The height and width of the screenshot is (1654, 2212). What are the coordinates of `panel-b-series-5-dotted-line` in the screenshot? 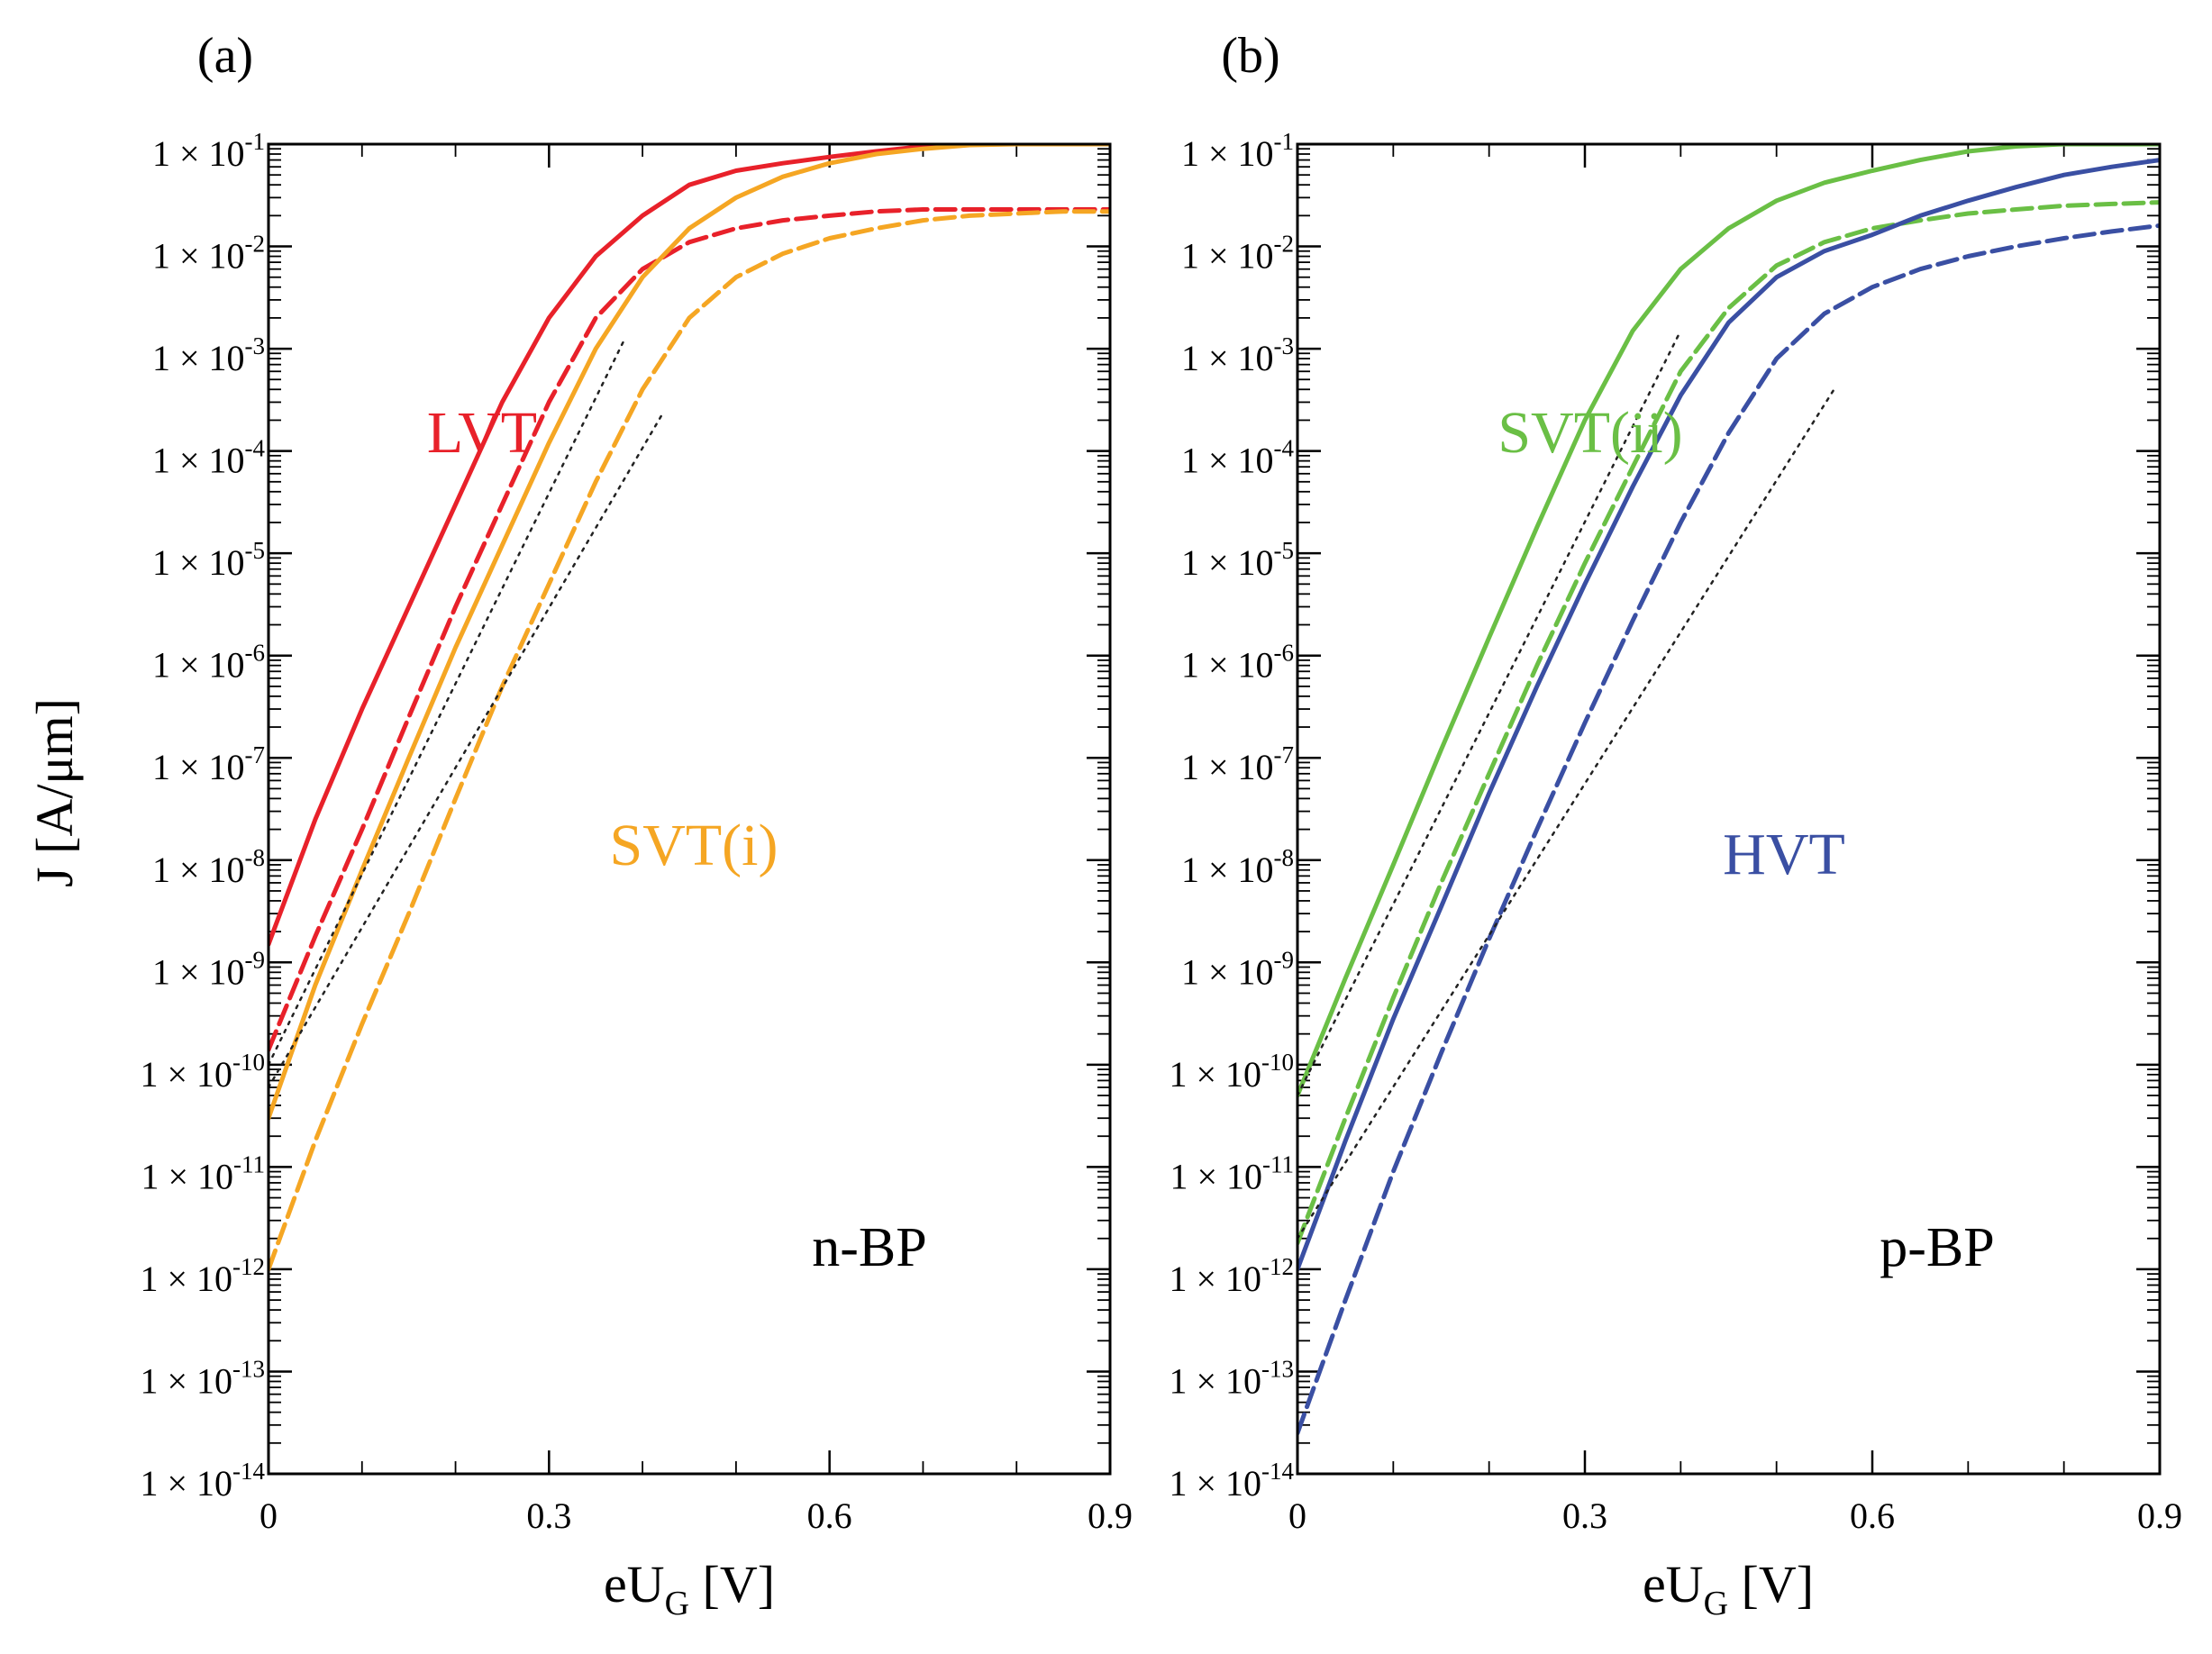 It's located at (1566, 814).